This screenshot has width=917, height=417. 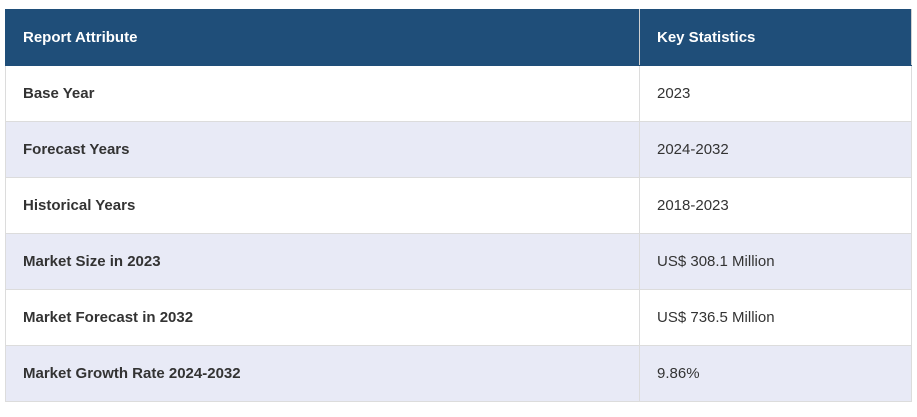 What do you see at coordinates (322, 317) in the screenshot?
I see `attribute-cell: Market Forecast in 2032` at bounding box center [322, 317].